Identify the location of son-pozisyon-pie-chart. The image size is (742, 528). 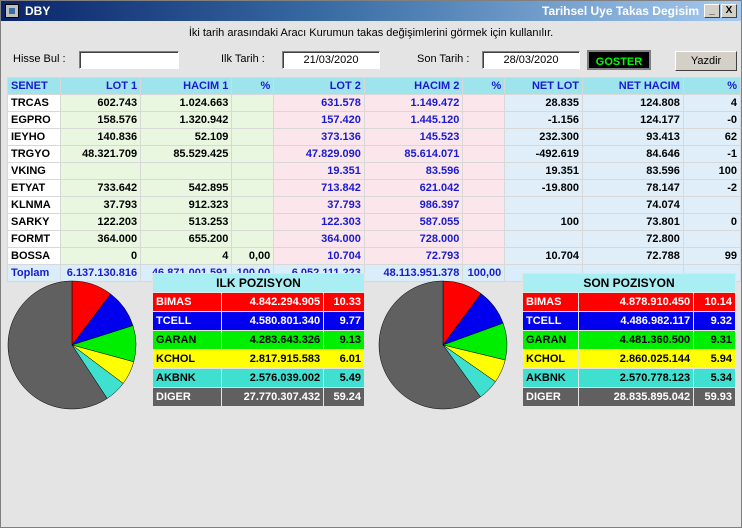
(443, 345).